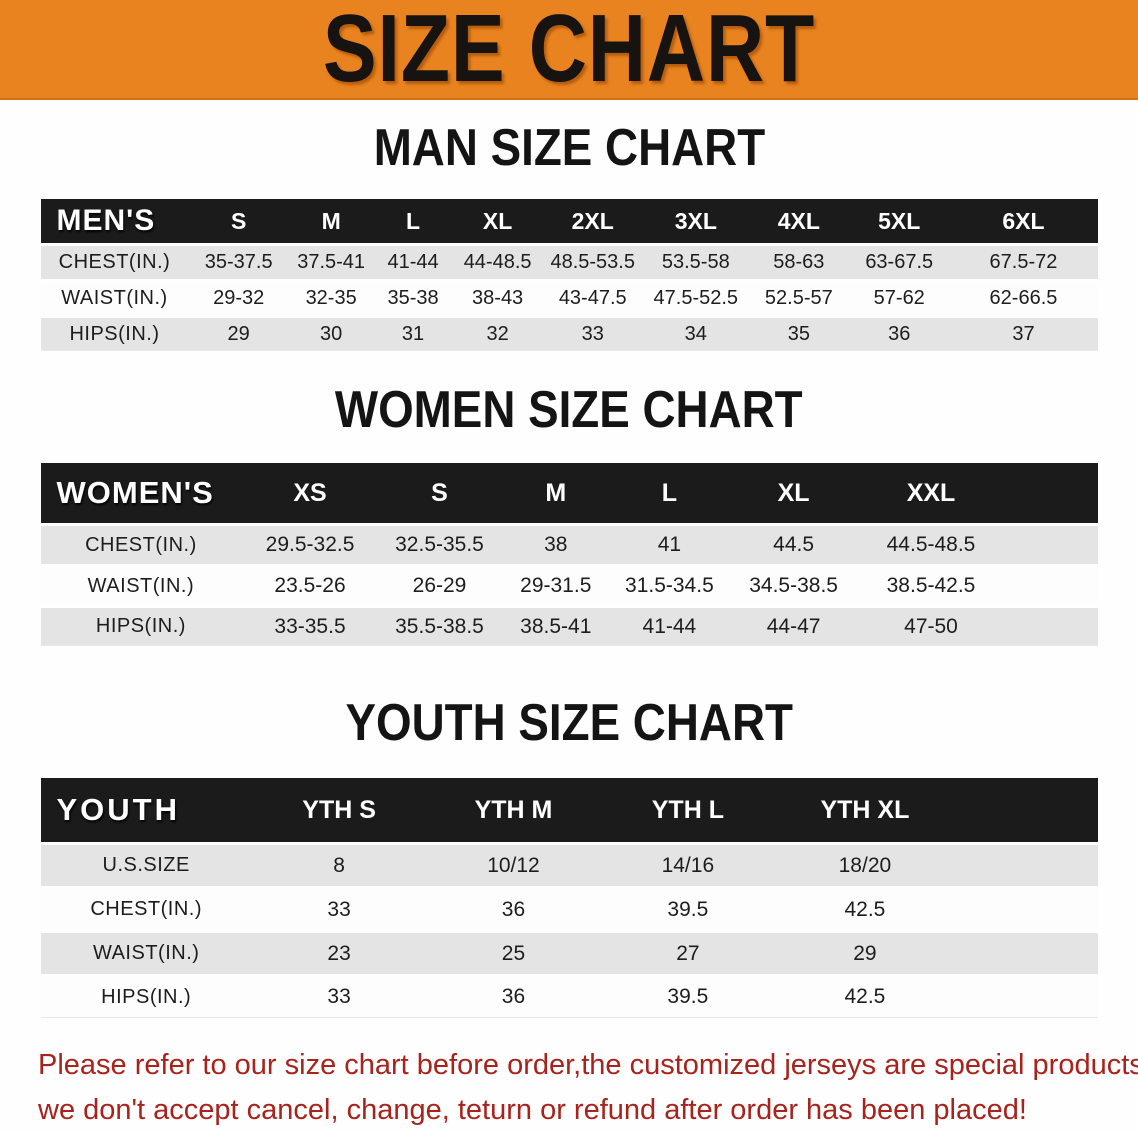 This screenshot has height=1132, width=1138. Describe the element at coordinates (497, 298) in the screenshot. I see `cell: 38-43` at that location.